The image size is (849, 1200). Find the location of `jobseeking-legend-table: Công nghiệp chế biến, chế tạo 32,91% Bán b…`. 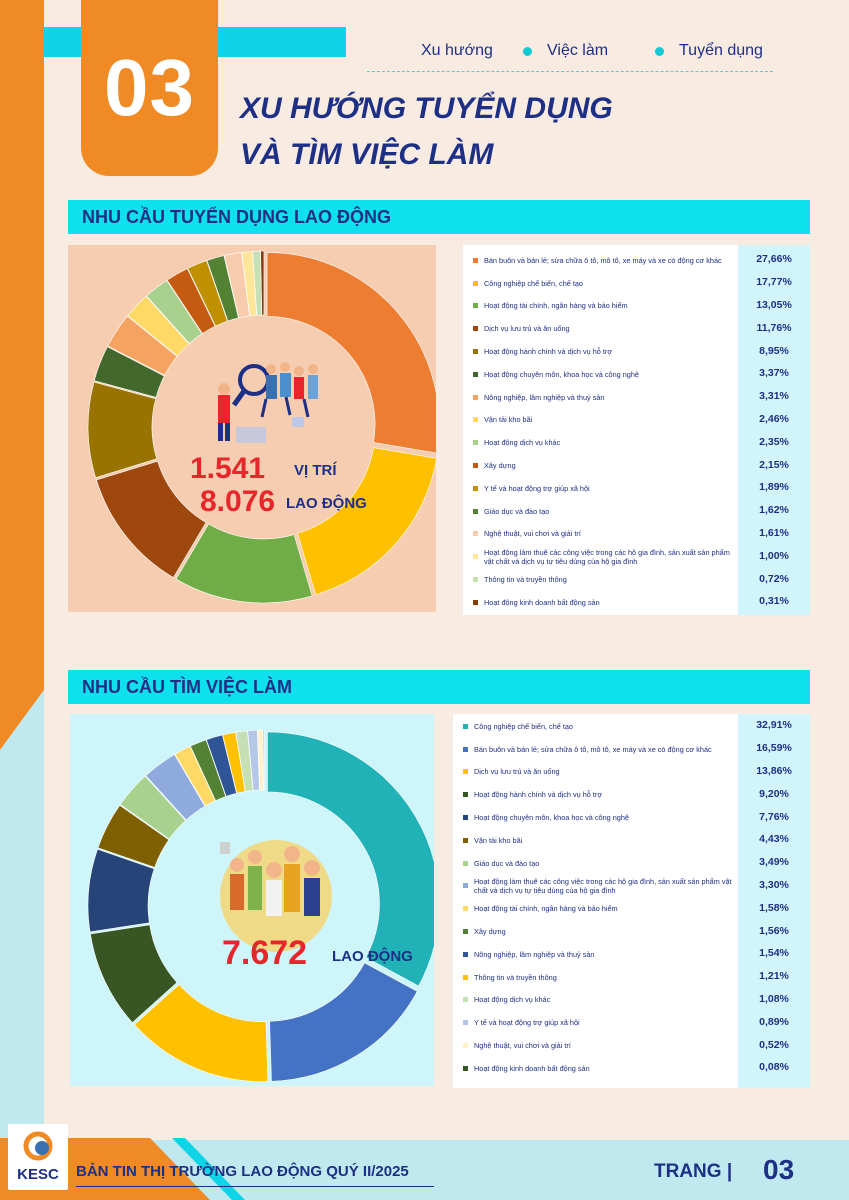

jobseeking-legend-table: Công nghiệp chế biến, chế tạo 32,91% Bán b… is located at coordinates (631, 901).